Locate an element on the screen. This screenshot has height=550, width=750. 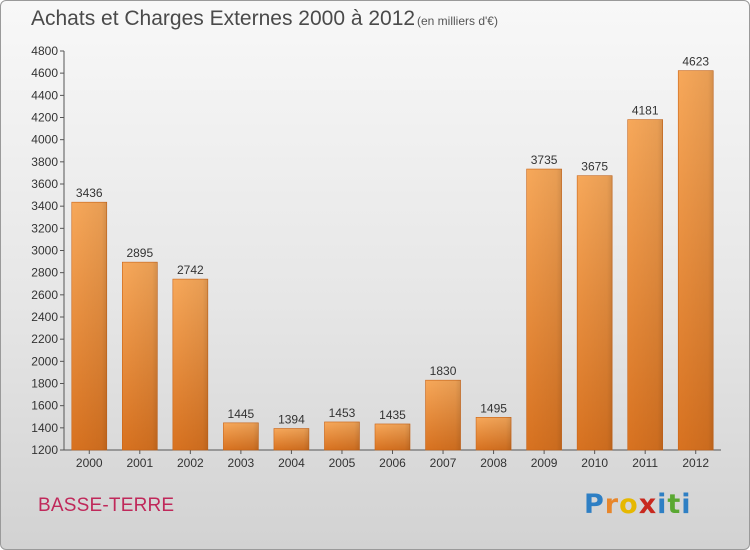
y-tick-label: 3200 is located at coordinates (44, 228).